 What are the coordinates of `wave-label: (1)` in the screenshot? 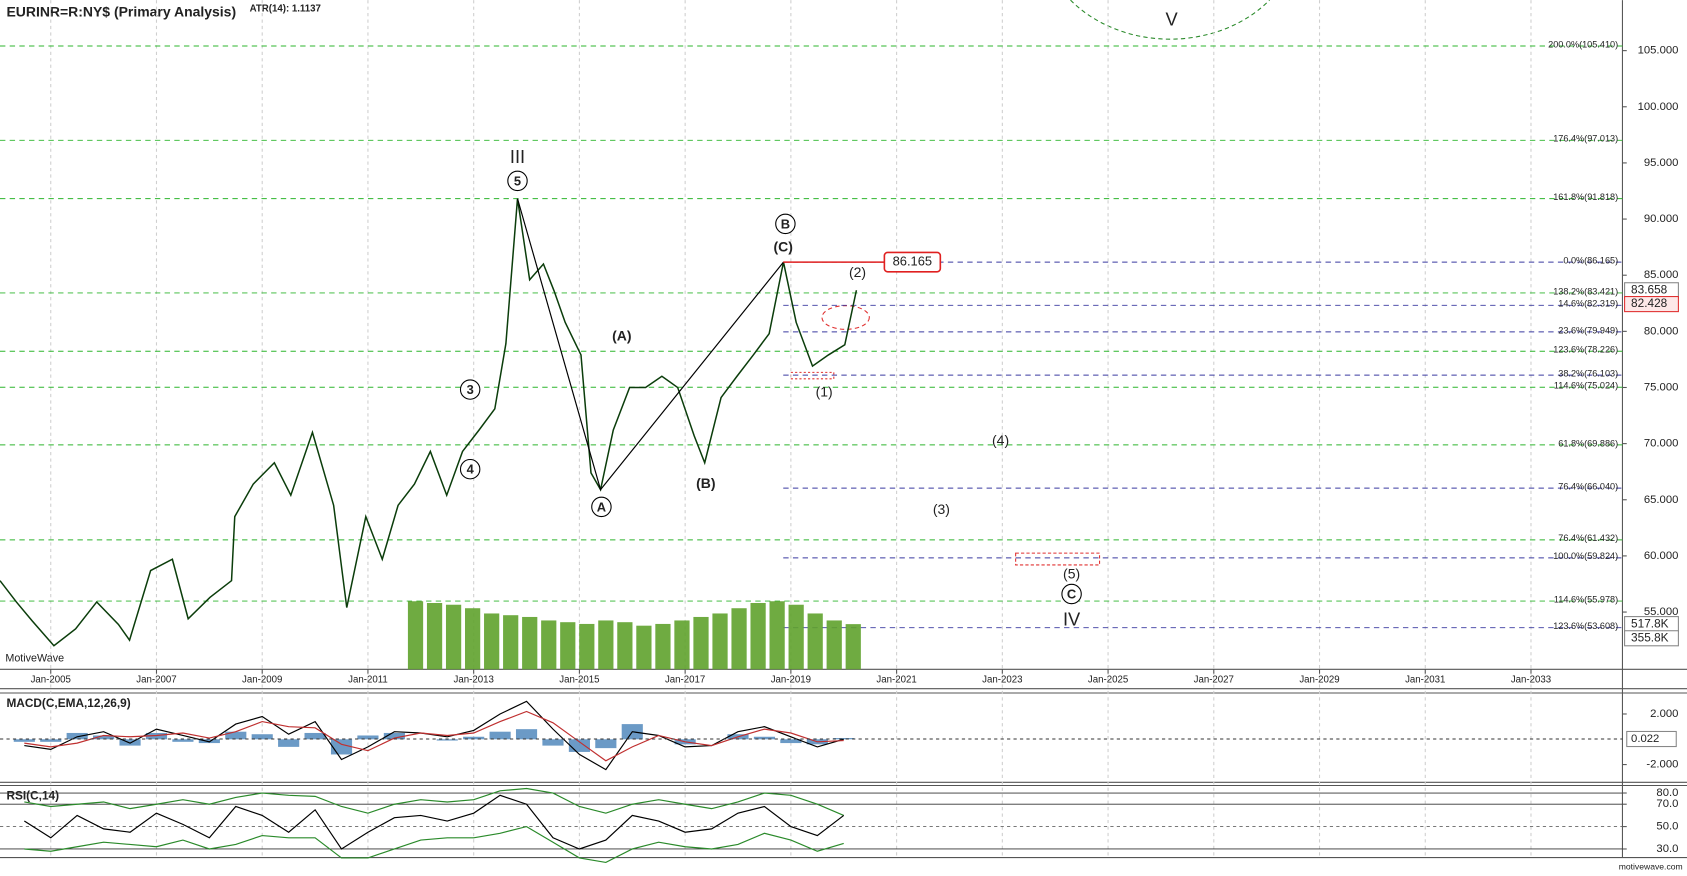 It's located at (824, 392).